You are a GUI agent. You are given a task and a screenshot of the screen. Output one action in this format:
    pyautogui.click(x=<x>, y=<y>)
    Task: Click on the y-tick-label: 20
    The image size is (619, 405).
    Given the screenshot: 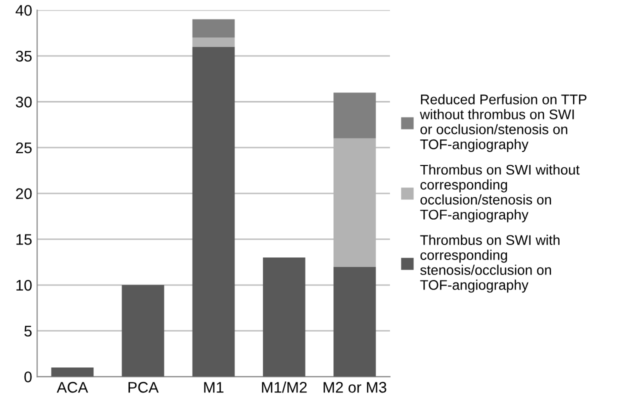 What is the action you would take?
    pyautogui.click(x=24, y=194)
    